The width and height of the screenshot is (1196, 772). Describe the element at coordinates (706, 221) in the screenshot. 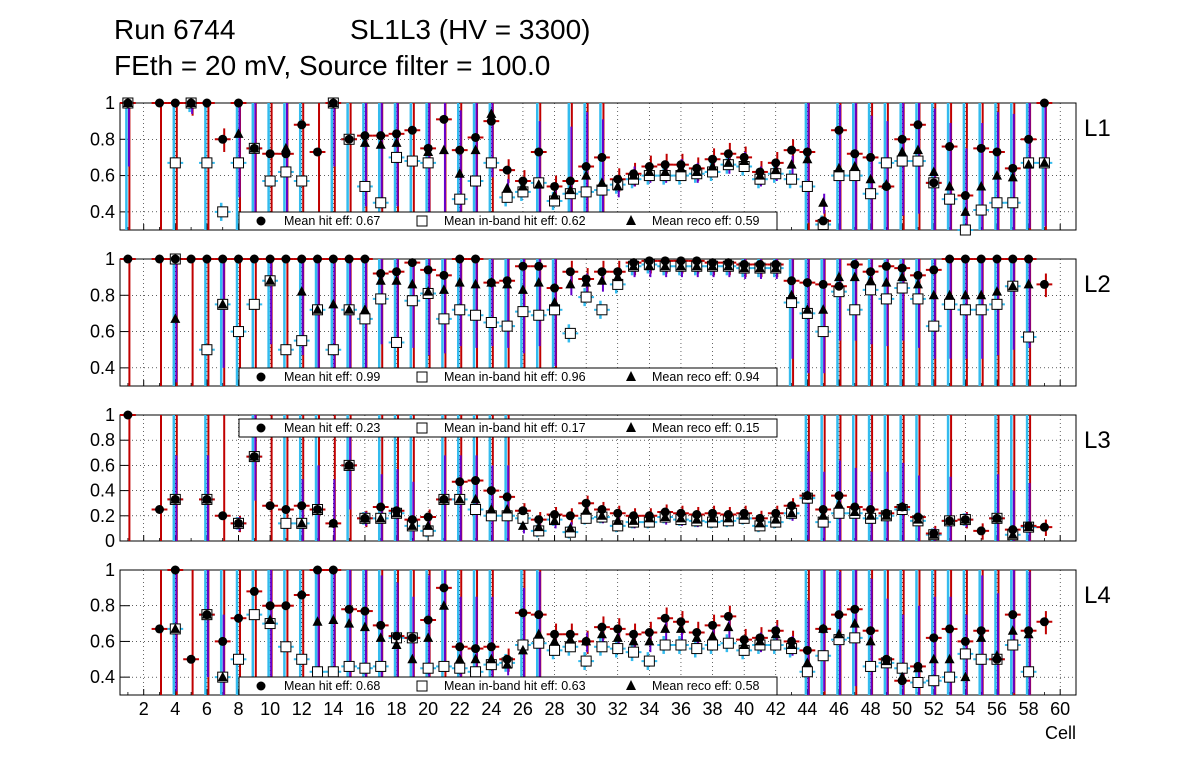

I see `legend-reco-label: Mean reco eff: 0.59` at that location.